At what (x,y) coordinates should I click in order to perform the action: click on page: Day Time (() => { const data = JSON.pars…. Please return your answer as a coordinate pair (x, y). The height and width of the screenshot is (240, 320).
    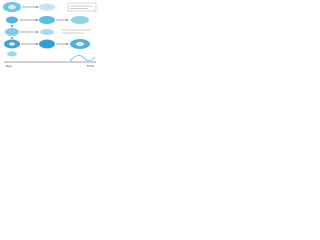
    Looking at the image, I should click on (50, 35).